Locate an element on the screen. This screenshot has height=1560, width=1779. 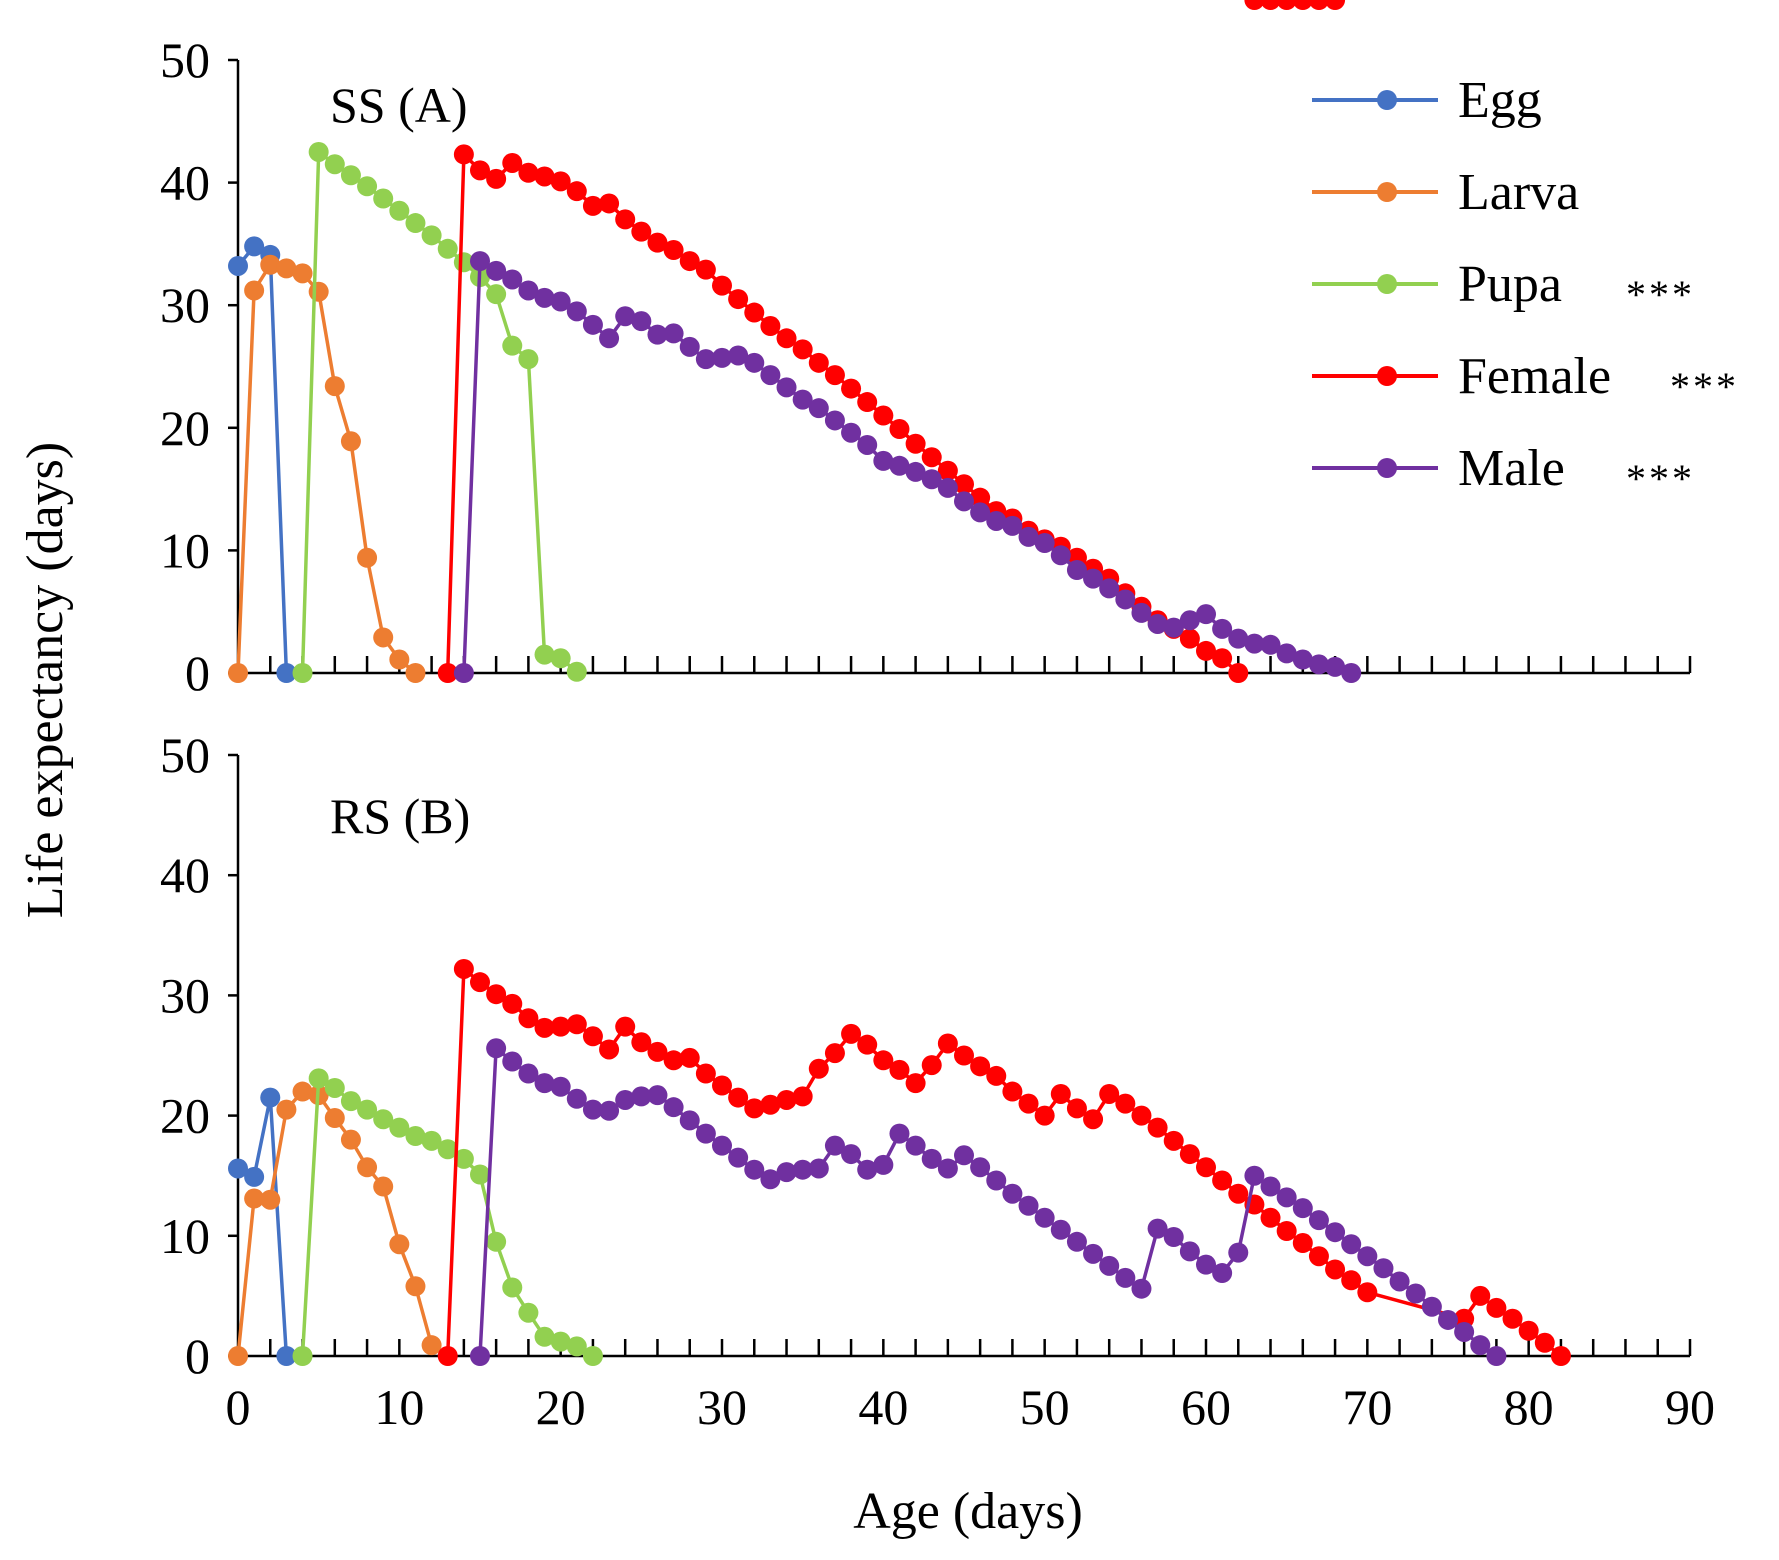
y-tick-label: 20 is located at coordinates (185, 428).